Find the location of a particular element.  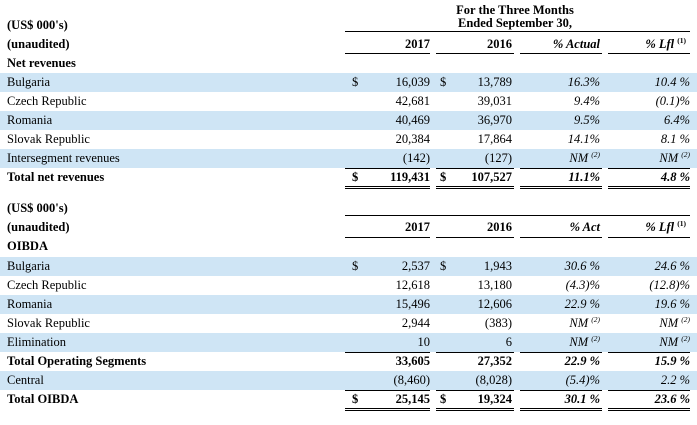

currency-2017: $ is located at coordinates (355, 266).